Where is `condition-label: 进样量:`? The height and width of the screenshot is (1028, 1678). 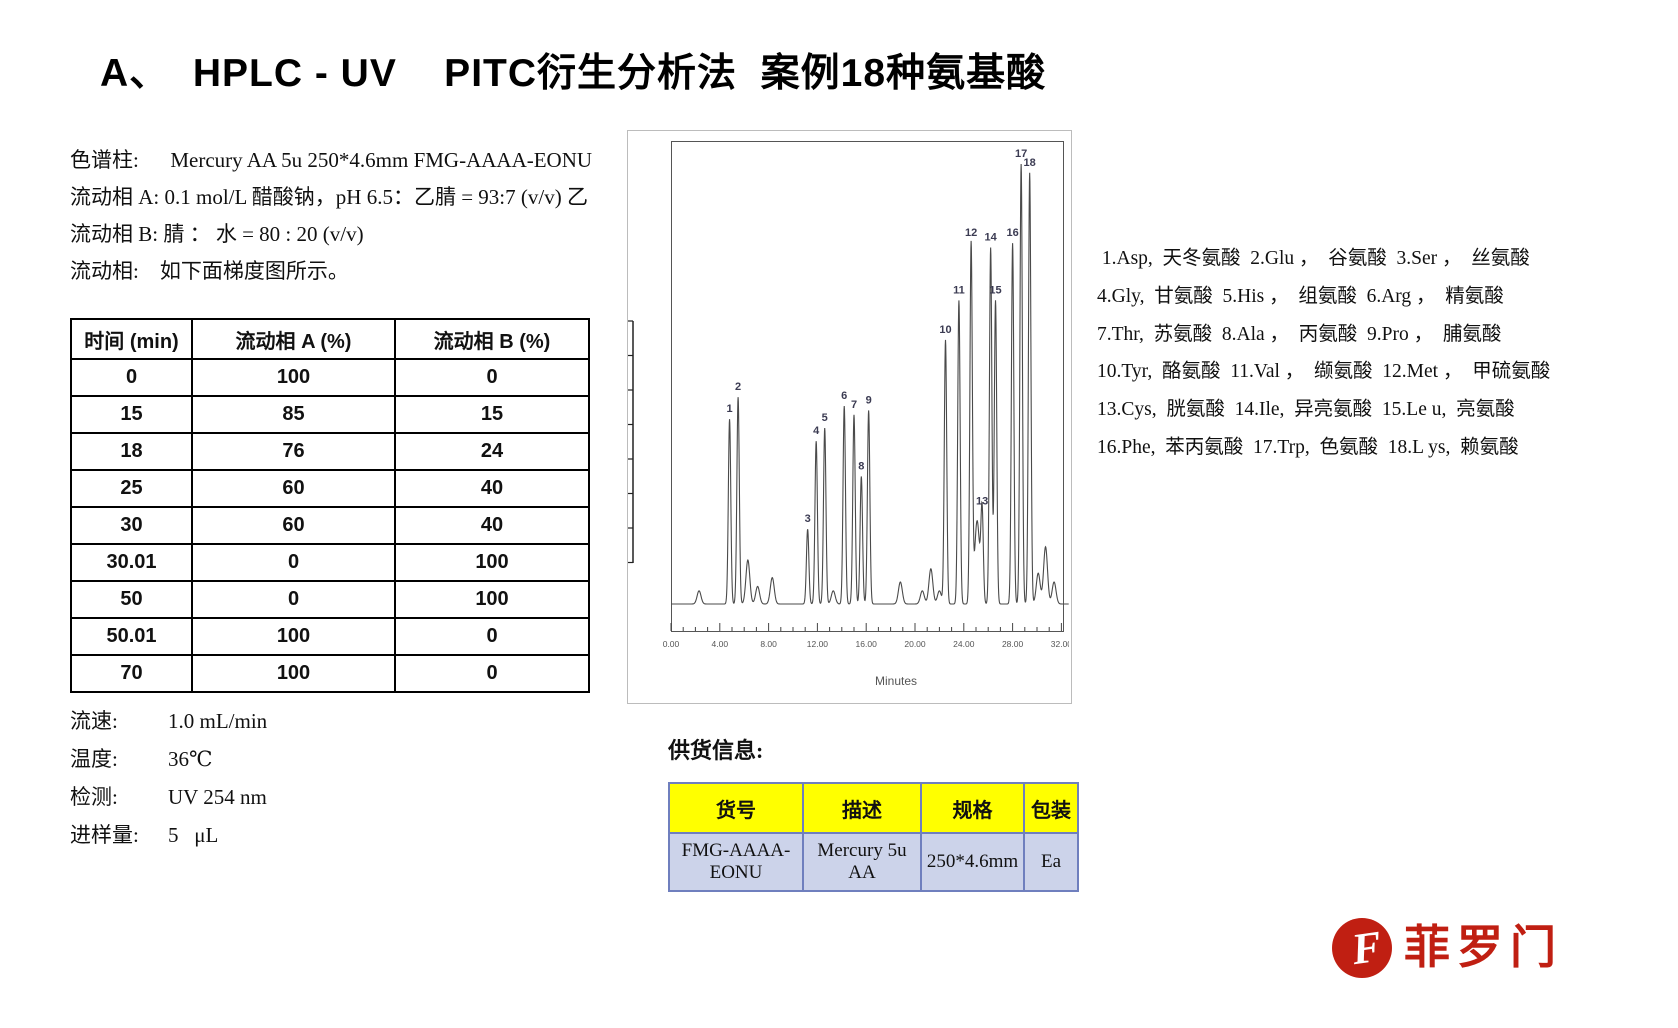
condition-label: 进样量: is located at coordinates (104, 835).